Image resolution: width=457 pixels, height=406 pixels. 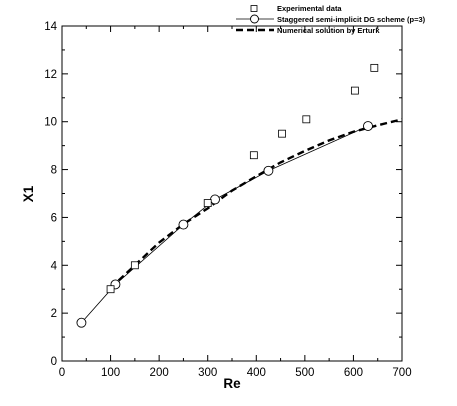 I want to click on y-tick-label: 14, so click(x=50, y=27).